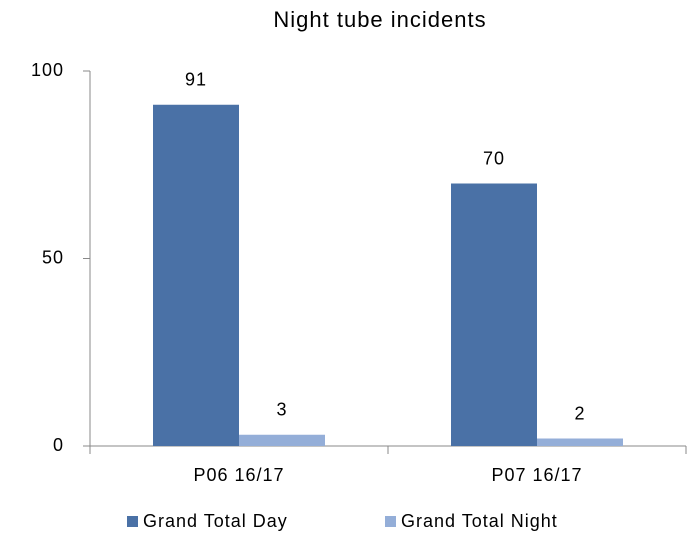 Image resolution: width=687 pixels, height=537 pixels. I want to click on y-tick-label: 50, so click(53, 257).